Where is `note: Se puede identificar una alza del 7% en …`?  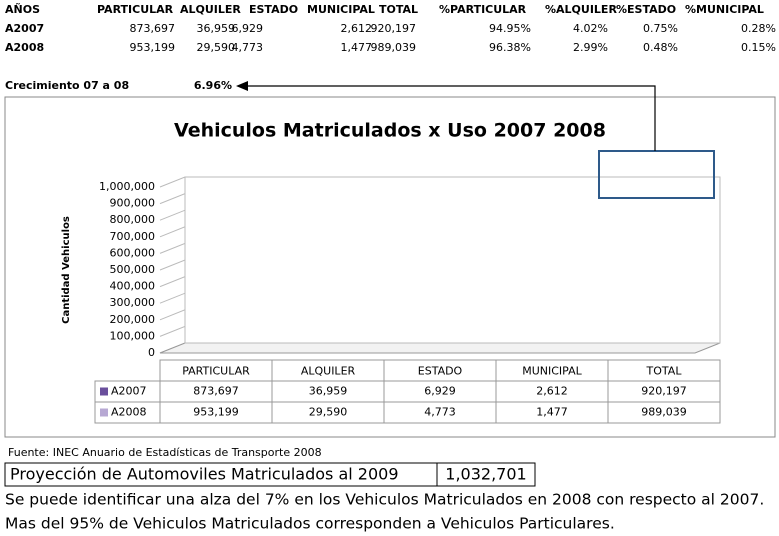 note: Se puede identificar una alza del 7% en … is located at coordinates (384, 500).